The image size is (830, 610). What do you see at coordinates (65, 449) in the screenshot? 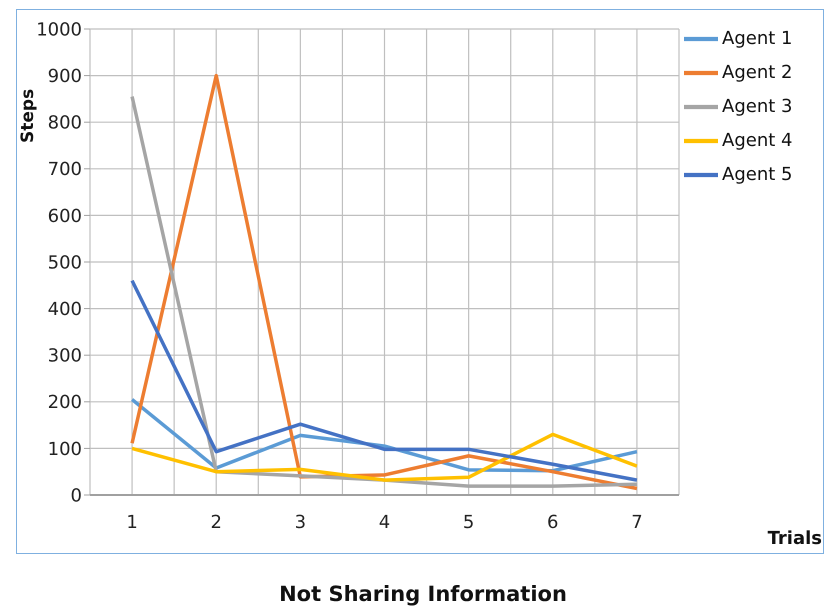
I see `y-tick-label: 100` at bounding box center [65, 449].